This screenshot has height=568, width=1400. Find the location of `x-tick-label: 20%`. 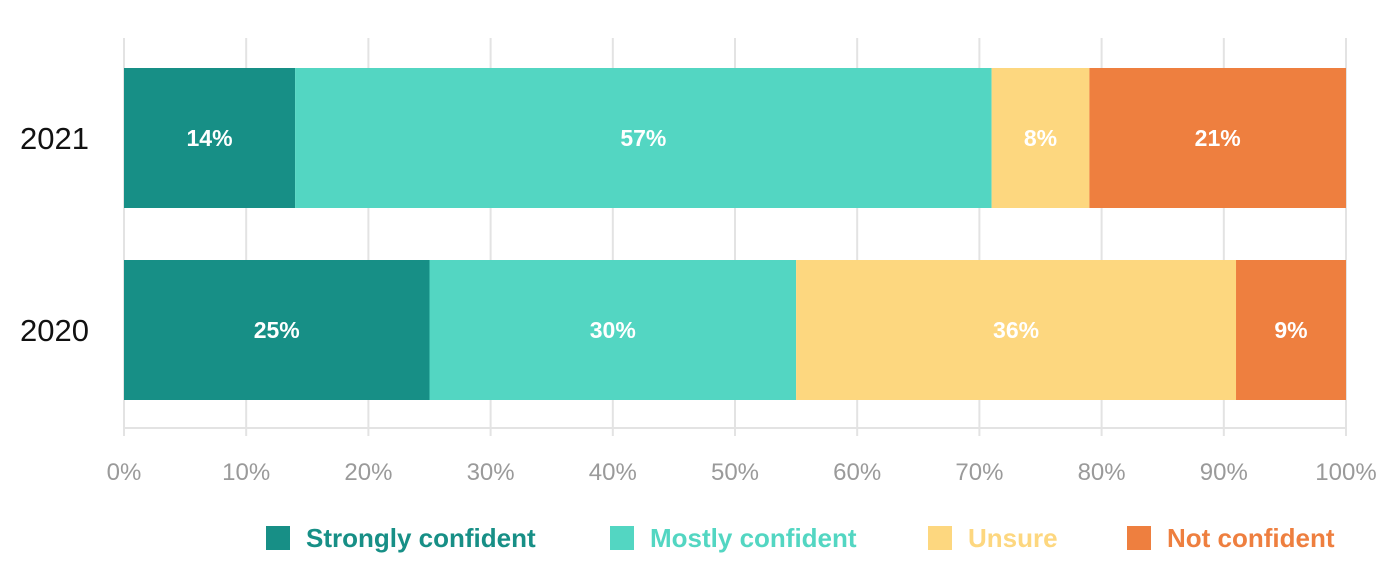

x-tick-label: 20% is located at coordinates (368, 472).